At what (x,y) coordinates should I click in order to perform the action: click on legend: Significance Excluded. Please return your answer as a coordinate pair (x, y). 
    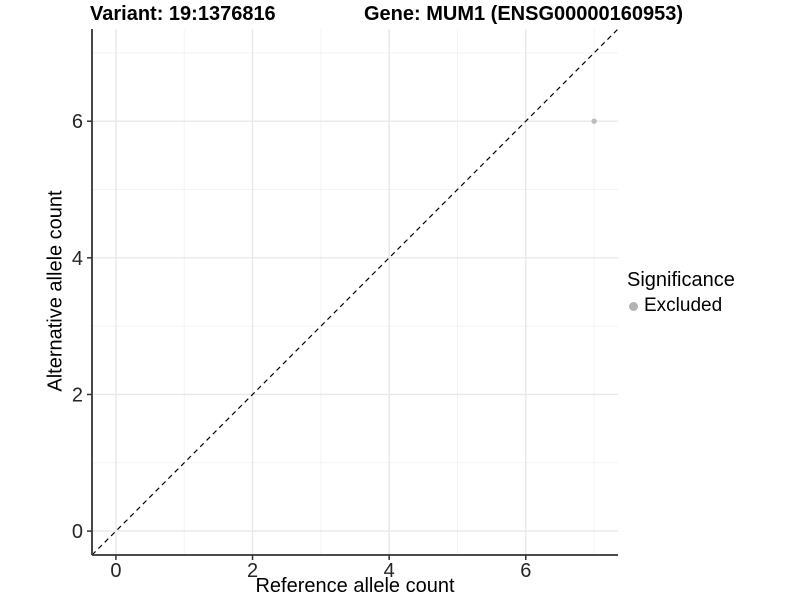
    Looking at the image, I should click on (681, 292).